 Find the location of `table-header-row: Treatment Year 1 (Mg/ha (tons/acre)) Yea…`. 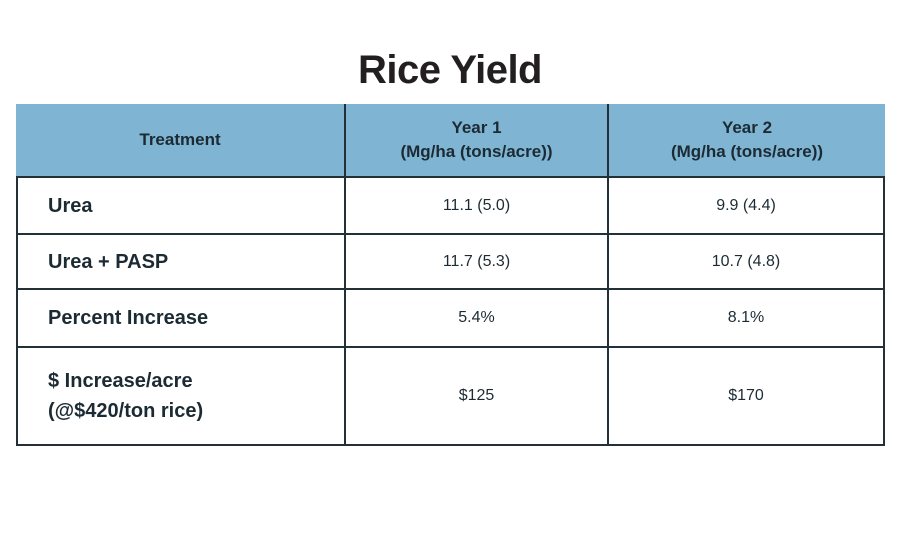

table-header-row: Treatment Year 1 (Mg/ha (tons/acre)) Yea… is located at coordinates (450, 140).